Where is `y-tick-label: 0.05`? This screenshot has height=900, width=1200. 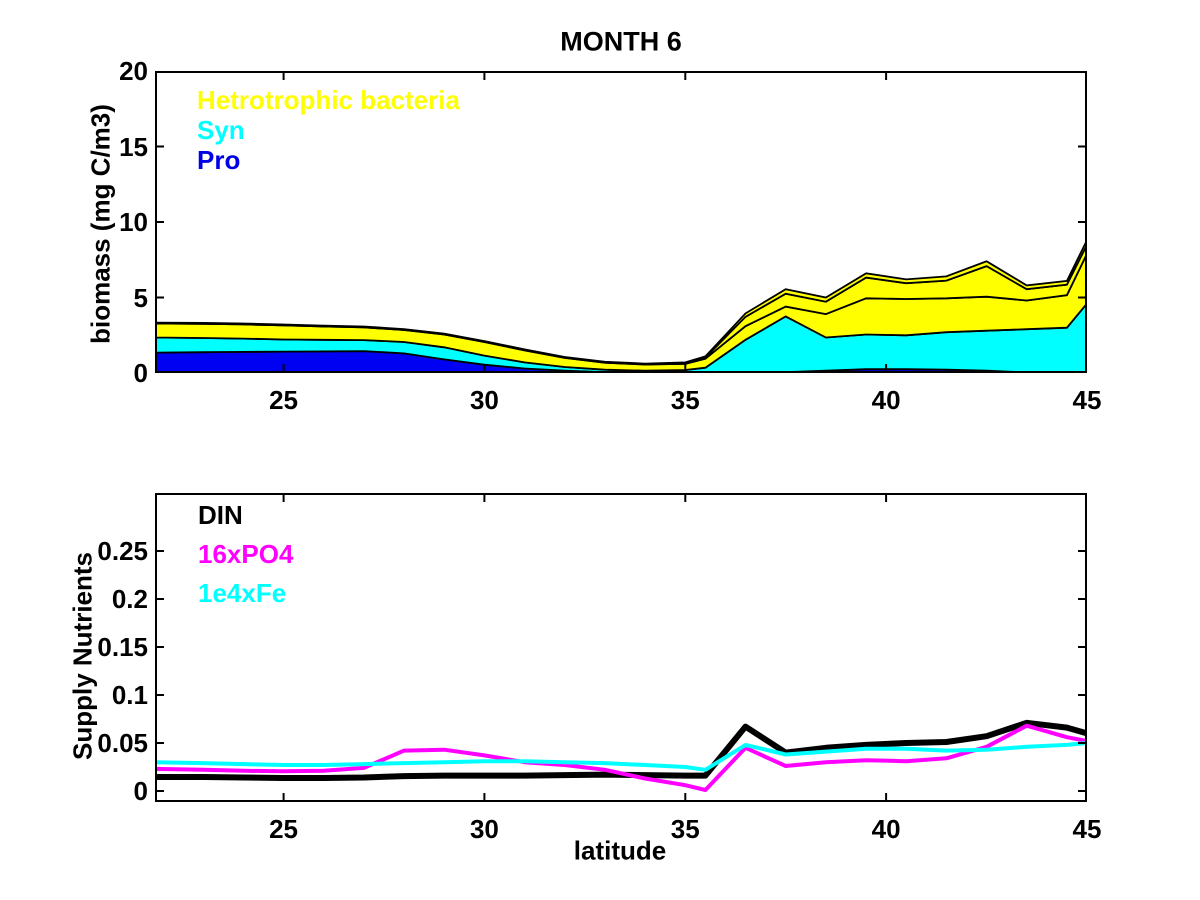 y-tick-label: 0.05 is located at coordinates (122, 742).